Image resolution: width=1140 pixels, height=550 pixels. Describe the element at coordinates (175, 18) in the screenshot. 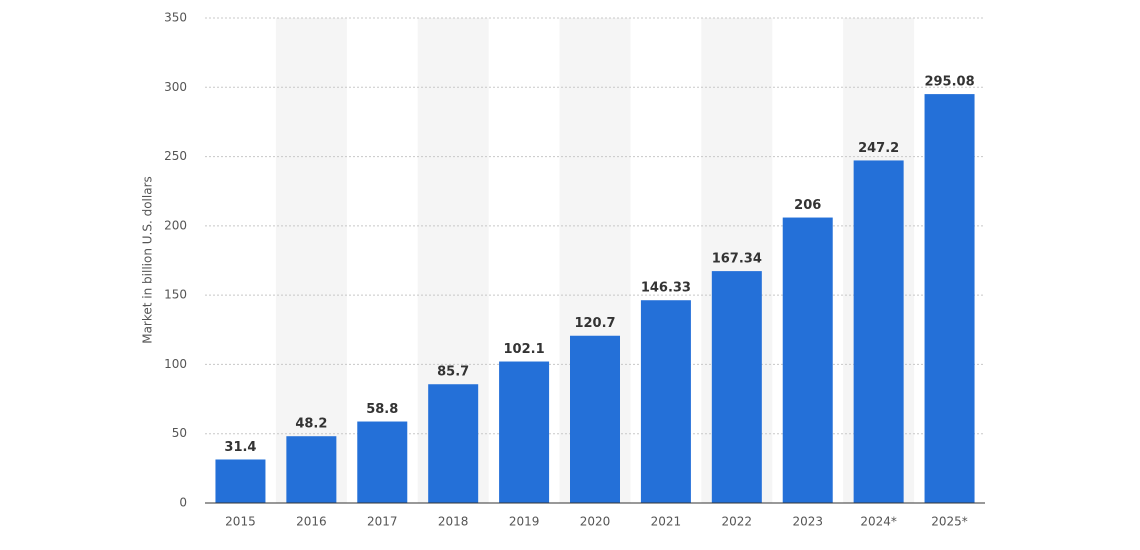

I see `y-tick-label: 350` at that location.